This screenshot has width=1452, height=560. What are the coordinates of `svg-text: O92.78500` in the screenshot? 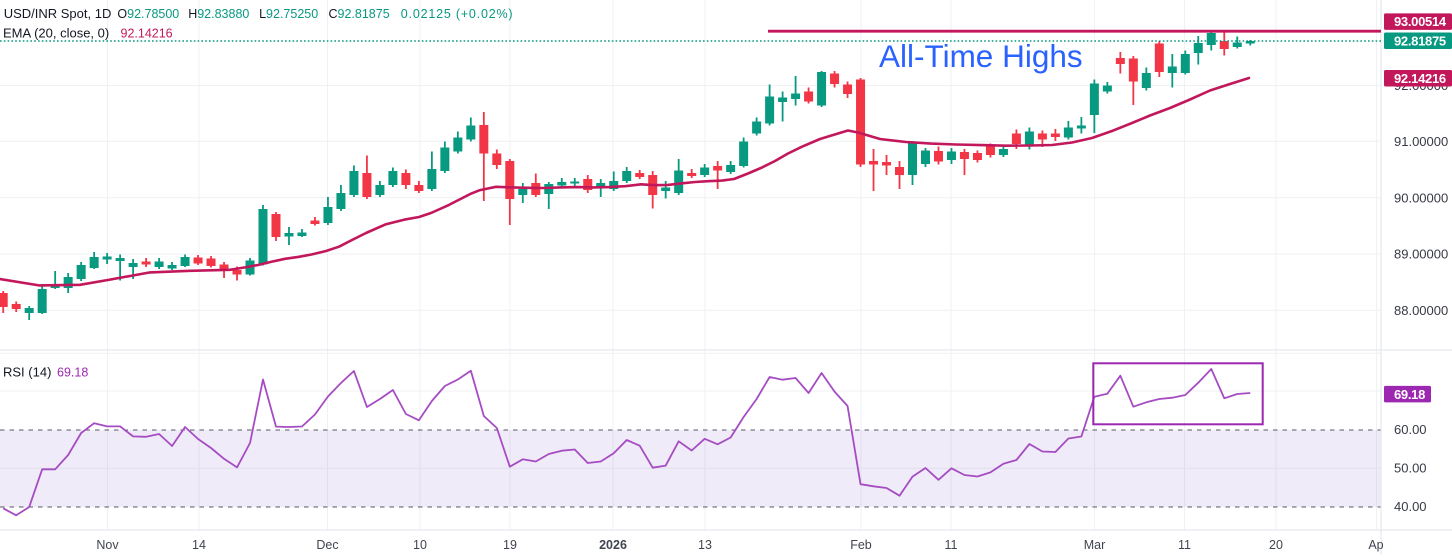 It's located at (148, 14).